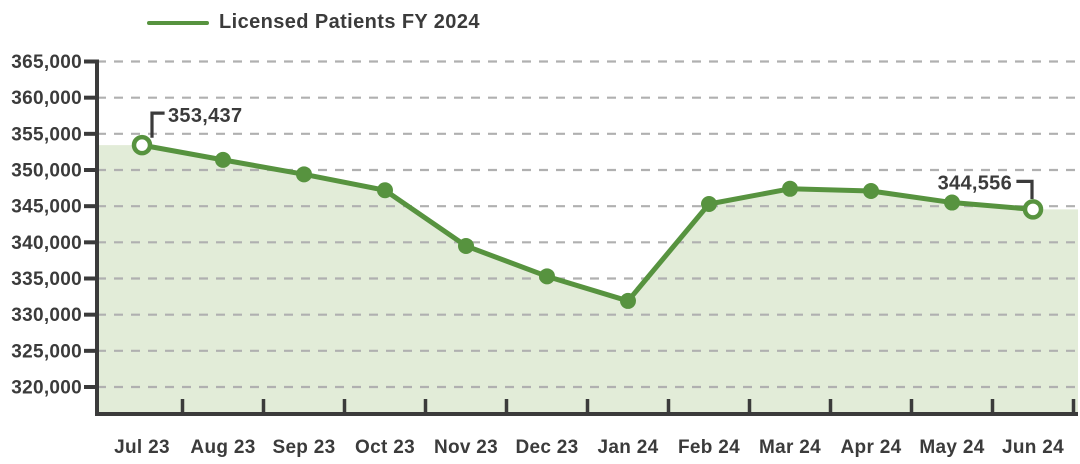 The image size is (1080, 464). Describe the element at coordinates (46, 62) in the screenshot. I see `y-axis-label: 365,000` at that location.